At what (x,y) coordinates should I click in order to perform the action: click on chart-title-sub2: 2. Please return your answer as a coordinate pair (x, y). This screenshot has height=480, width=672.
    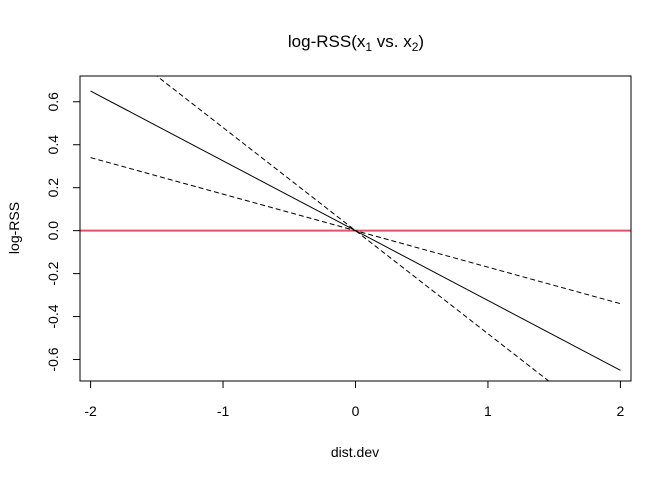
    Looking at the image, I should click on (415, 47).